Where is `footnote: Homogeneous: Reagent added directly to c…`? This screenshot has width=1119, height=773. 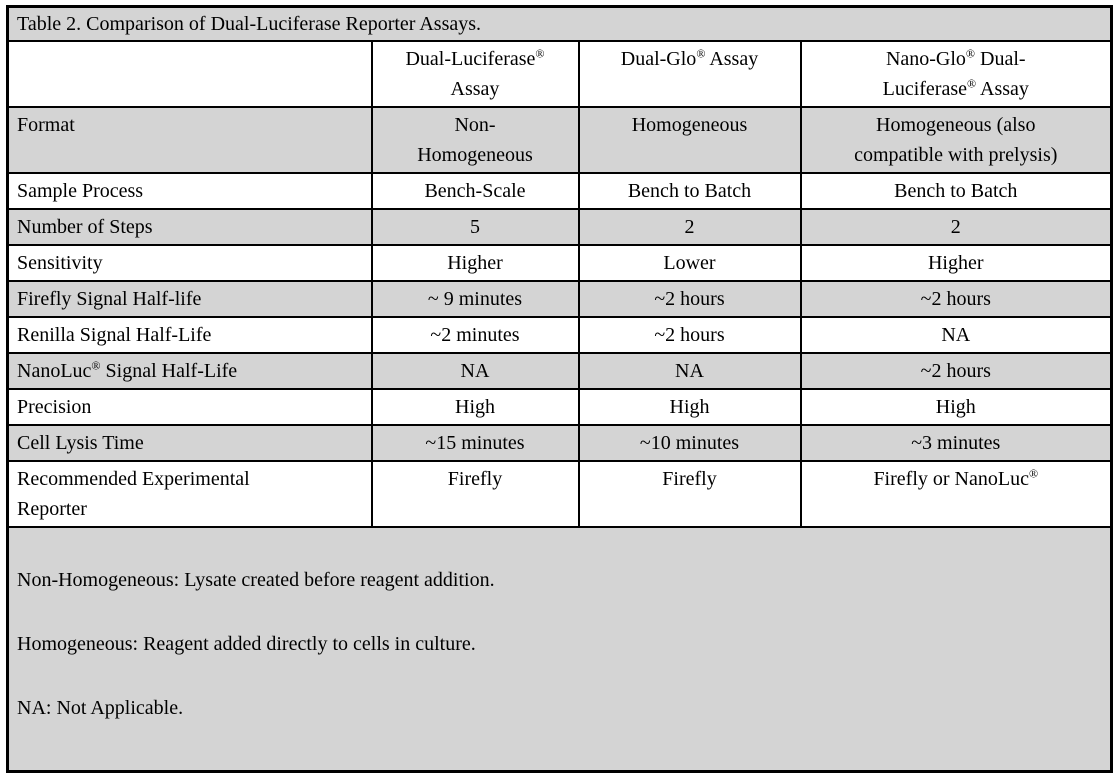 footnote: Homogeneous: Reagent added directly to c… is located at coordinates (246, 644).